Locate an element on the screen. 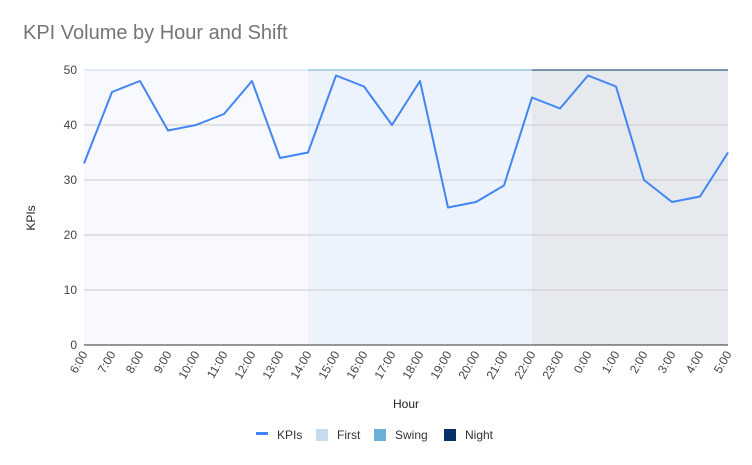 This screenshot has height=465, width=752. x-tick-label: 20:00 is located at coordinates (468, 364).